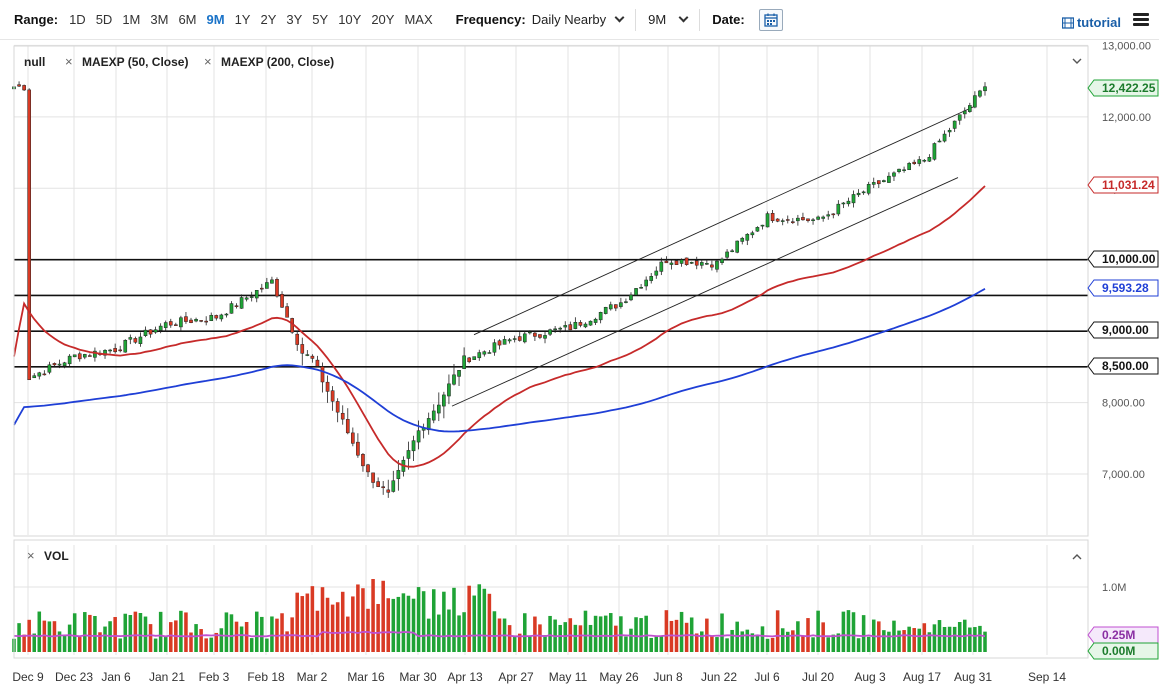  I want to click on legend-ma200: MAEXP (200, Close), so click(277, 62).